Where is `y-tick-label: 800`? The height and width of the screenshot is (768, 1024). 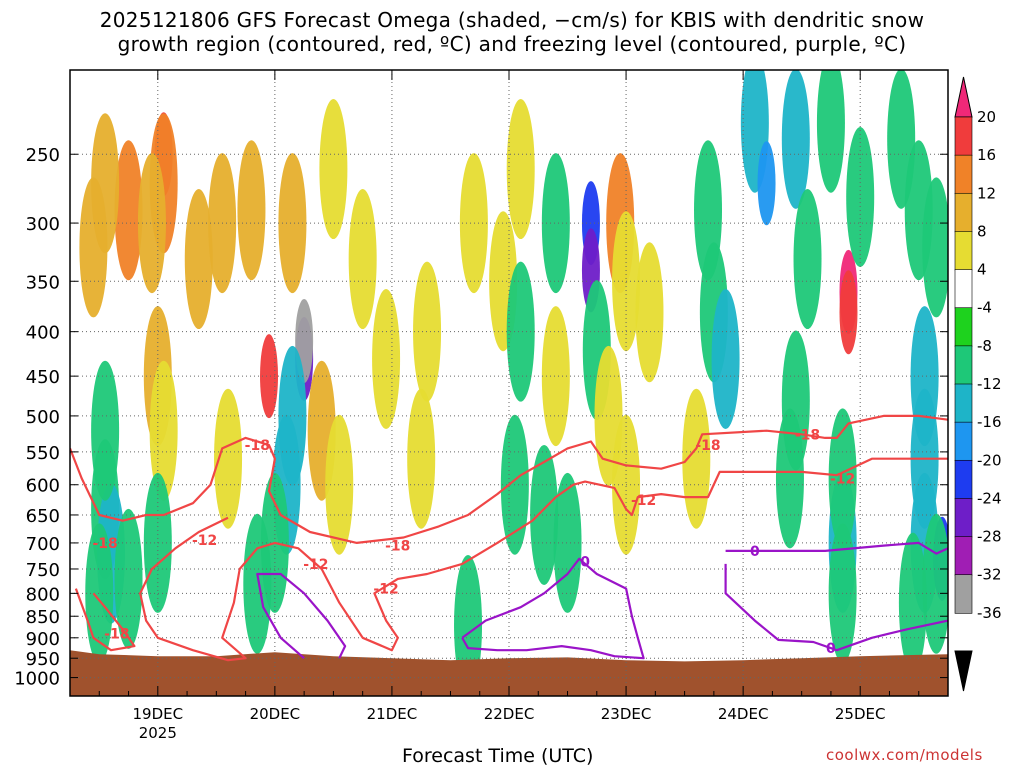
y-tick-label: 800 is located at coordinates (43, 594).